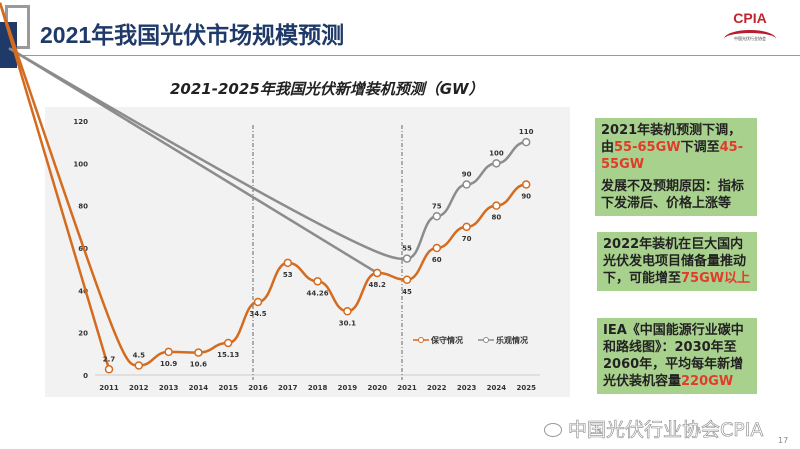  Describe the element at coordinates (467, 239) in the screenshot. I see `data-label: 70` at that location.